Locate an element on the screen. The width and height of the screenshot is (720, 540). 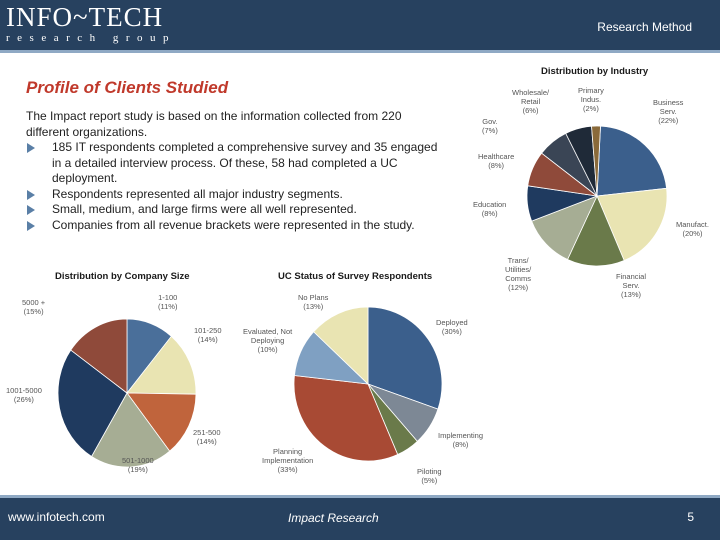
section-label: Research Method is located at coordinates (644, 27).